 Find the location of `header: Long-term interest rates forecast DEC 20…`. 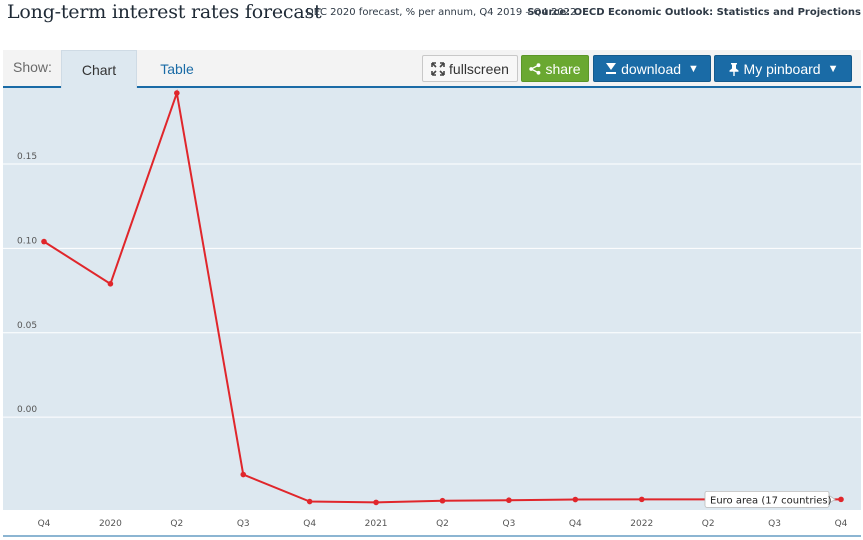

header: Long-term interest rates forecast DEC 20… is located at coordinates (431, 14).